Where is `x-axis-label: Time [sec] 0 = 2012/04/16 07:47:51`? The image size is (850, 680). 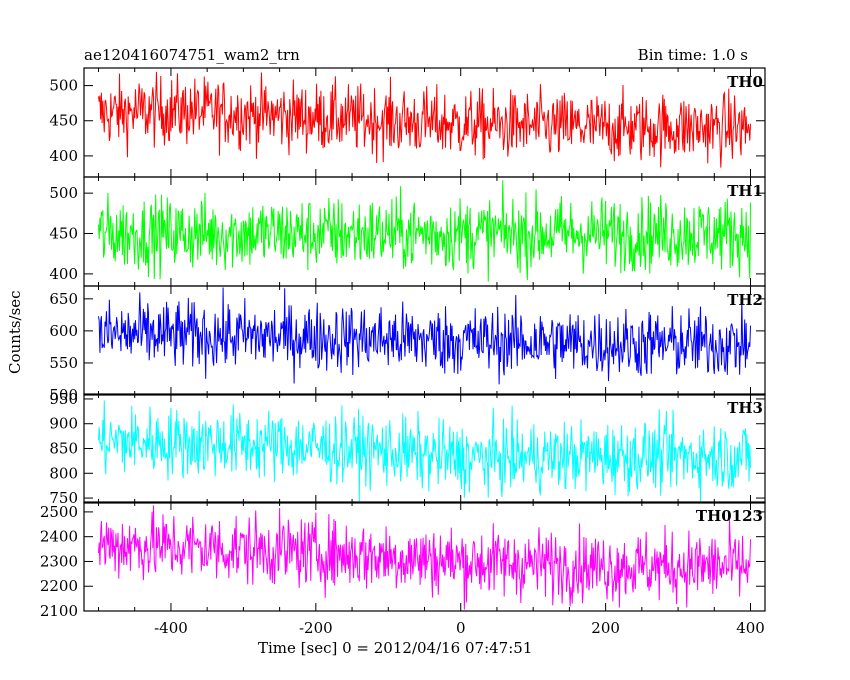 x-axis-label: Time [sec] 0 = 2012/04/16 07:47:51 is located at coordinates (395, 648).